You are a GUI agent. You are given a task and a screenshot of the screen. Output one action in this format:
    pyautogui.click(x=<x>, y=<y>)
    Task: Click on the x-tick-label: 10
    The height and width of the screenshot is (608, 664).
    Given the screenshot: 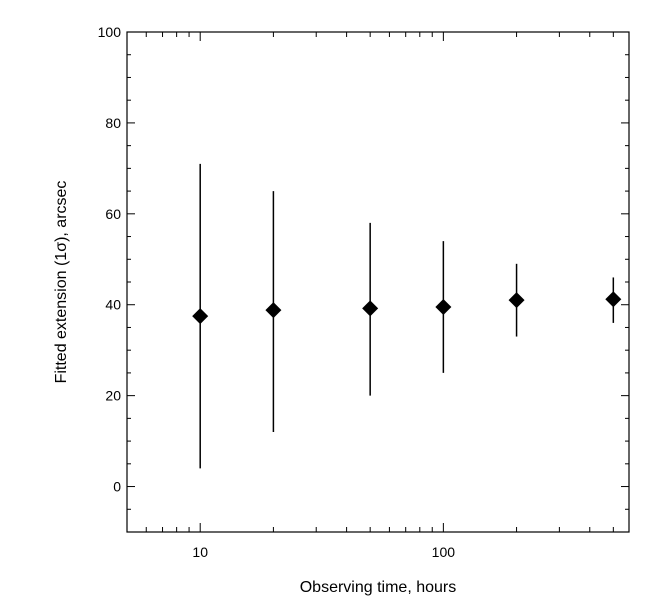 What is the action you would take?
    pyautogui.click(x=200, y=552)
    